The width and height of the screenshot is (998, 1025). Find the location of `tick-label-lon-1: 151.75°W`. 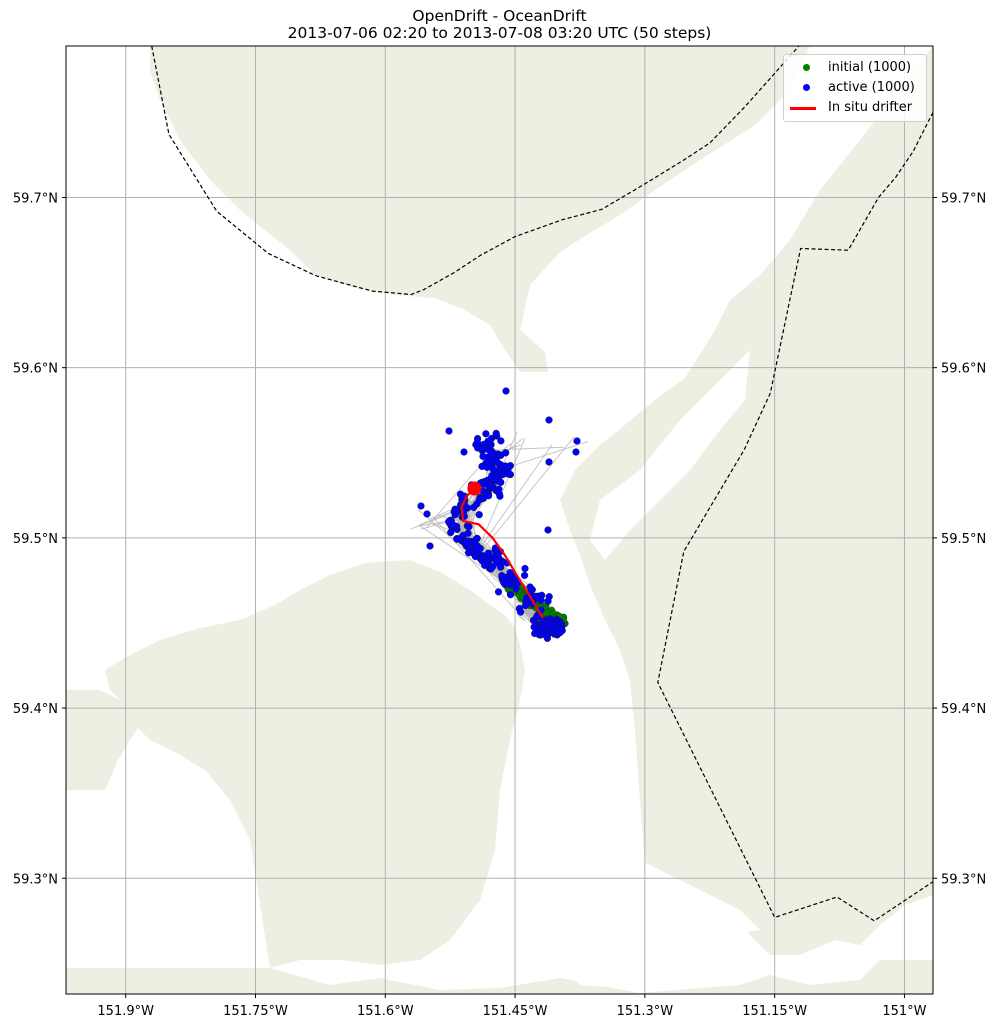

tick-label-lon-1: 151.75°W is located at coordinates (255, 1011).